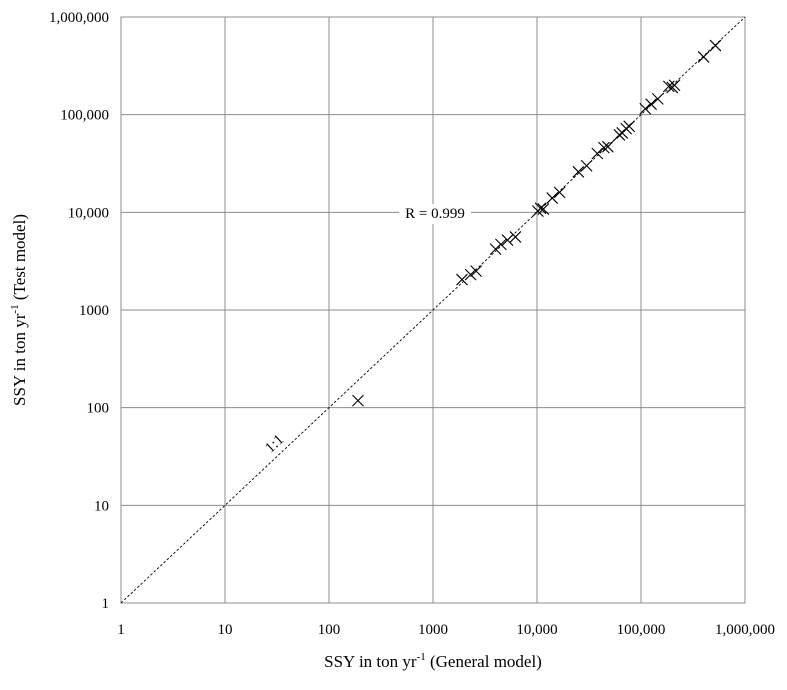  What do you see at coordinates (88, 213) in the screenshot?
I see `y-tick-label: 10,000` at bounding box center [88, 213].